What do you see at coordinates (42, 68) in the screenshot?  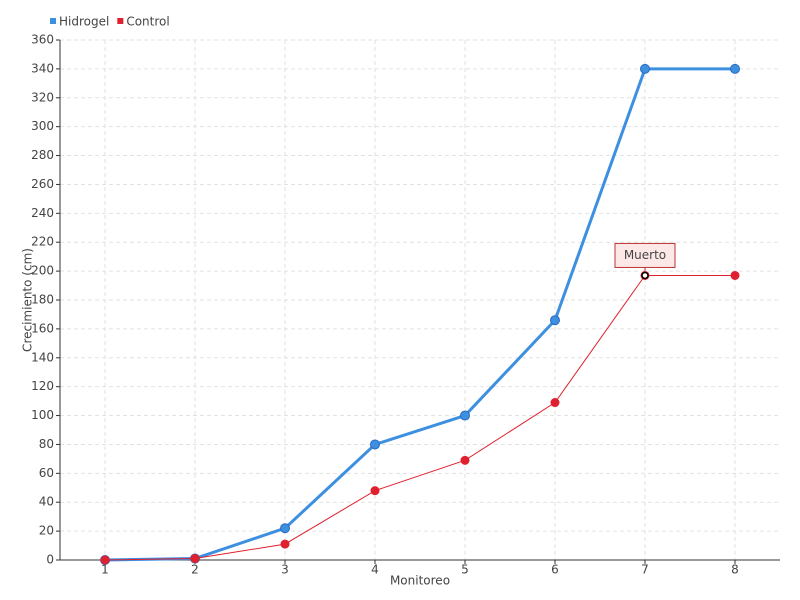 I see `y-tick-label: 340` at bounding box center [42, 68].